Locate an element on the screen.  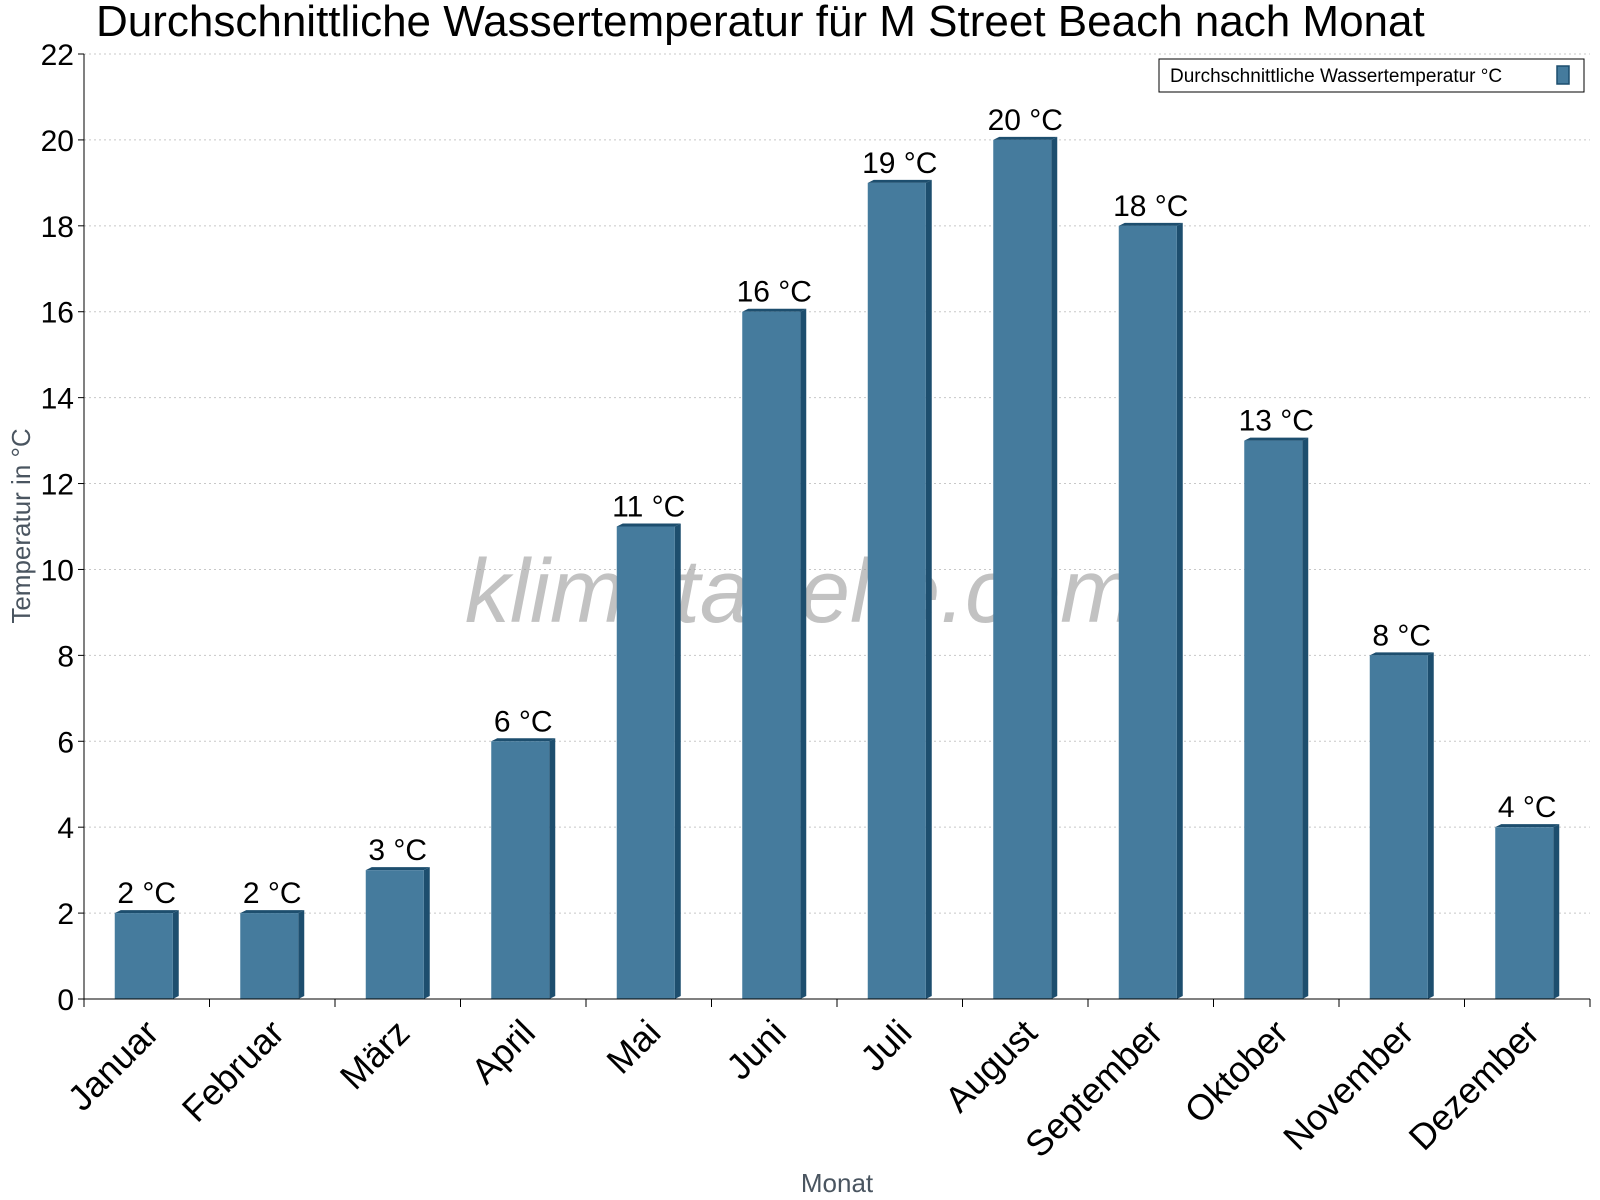
legend: Durchschnittliche Wassertemperatur °C is located at coordinates (1371, 75).